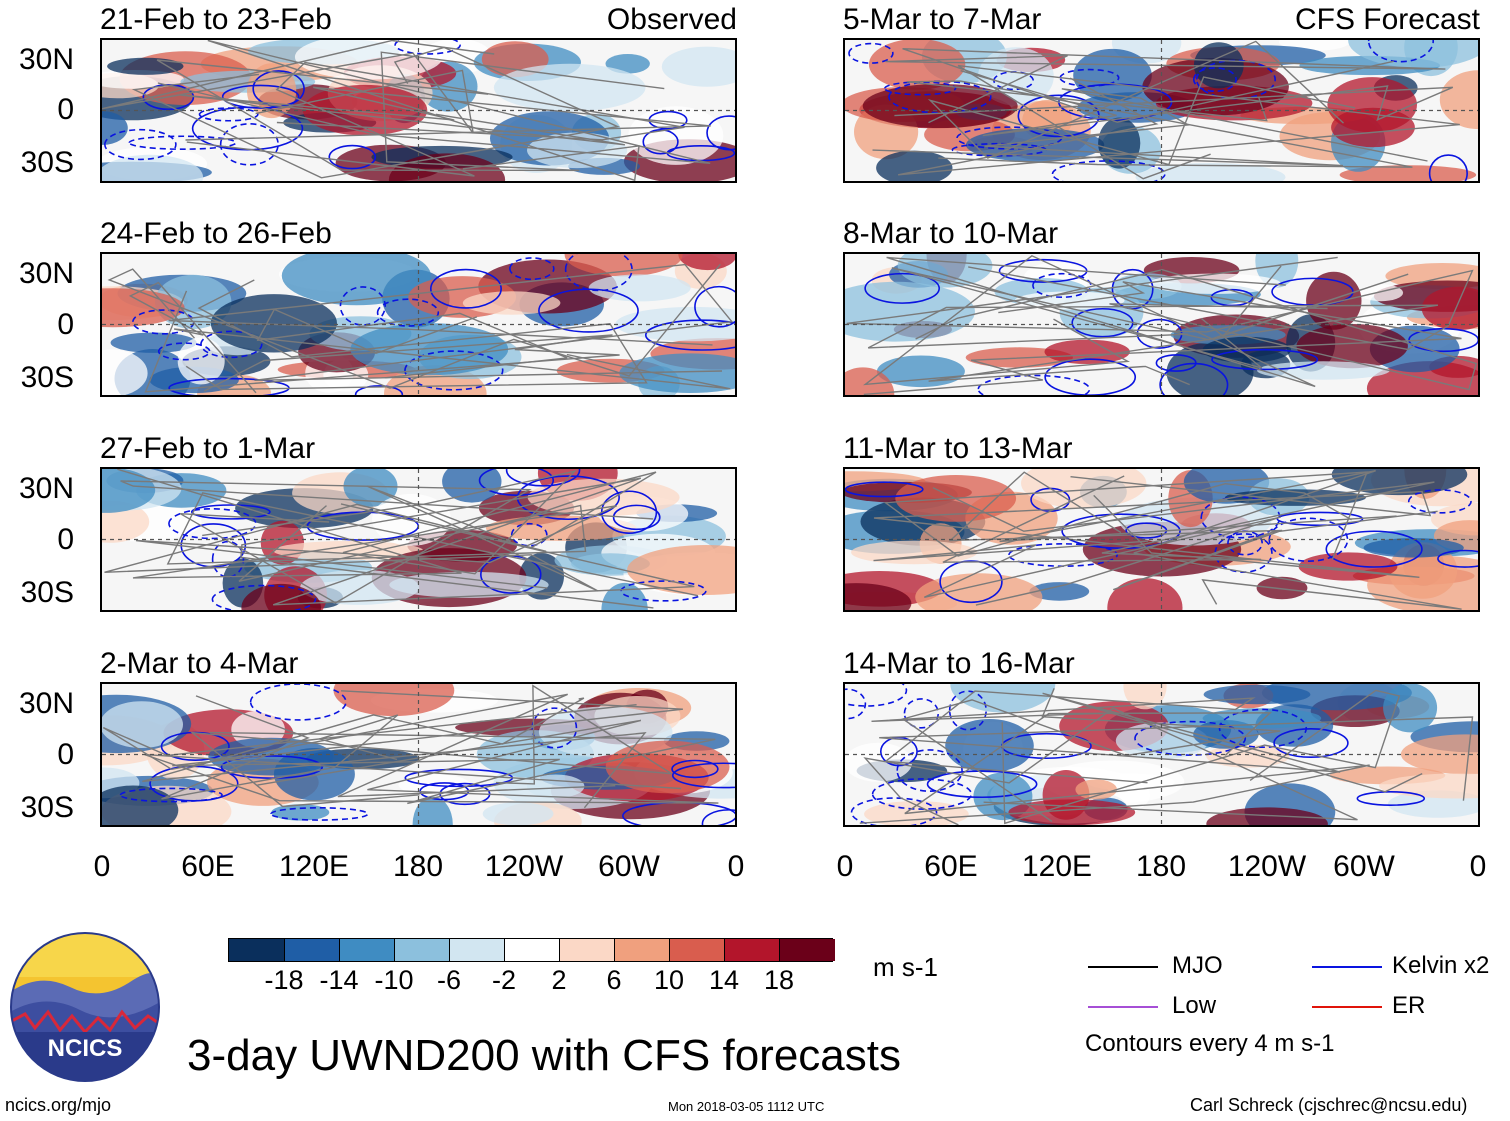 This screenshot has height=1121, width=1510. What do you see at coordinates (1210, 1043) in the screenshot?
I see `legend-note: Contours every 4 m s-1` at bounding box center [1210, 1043].